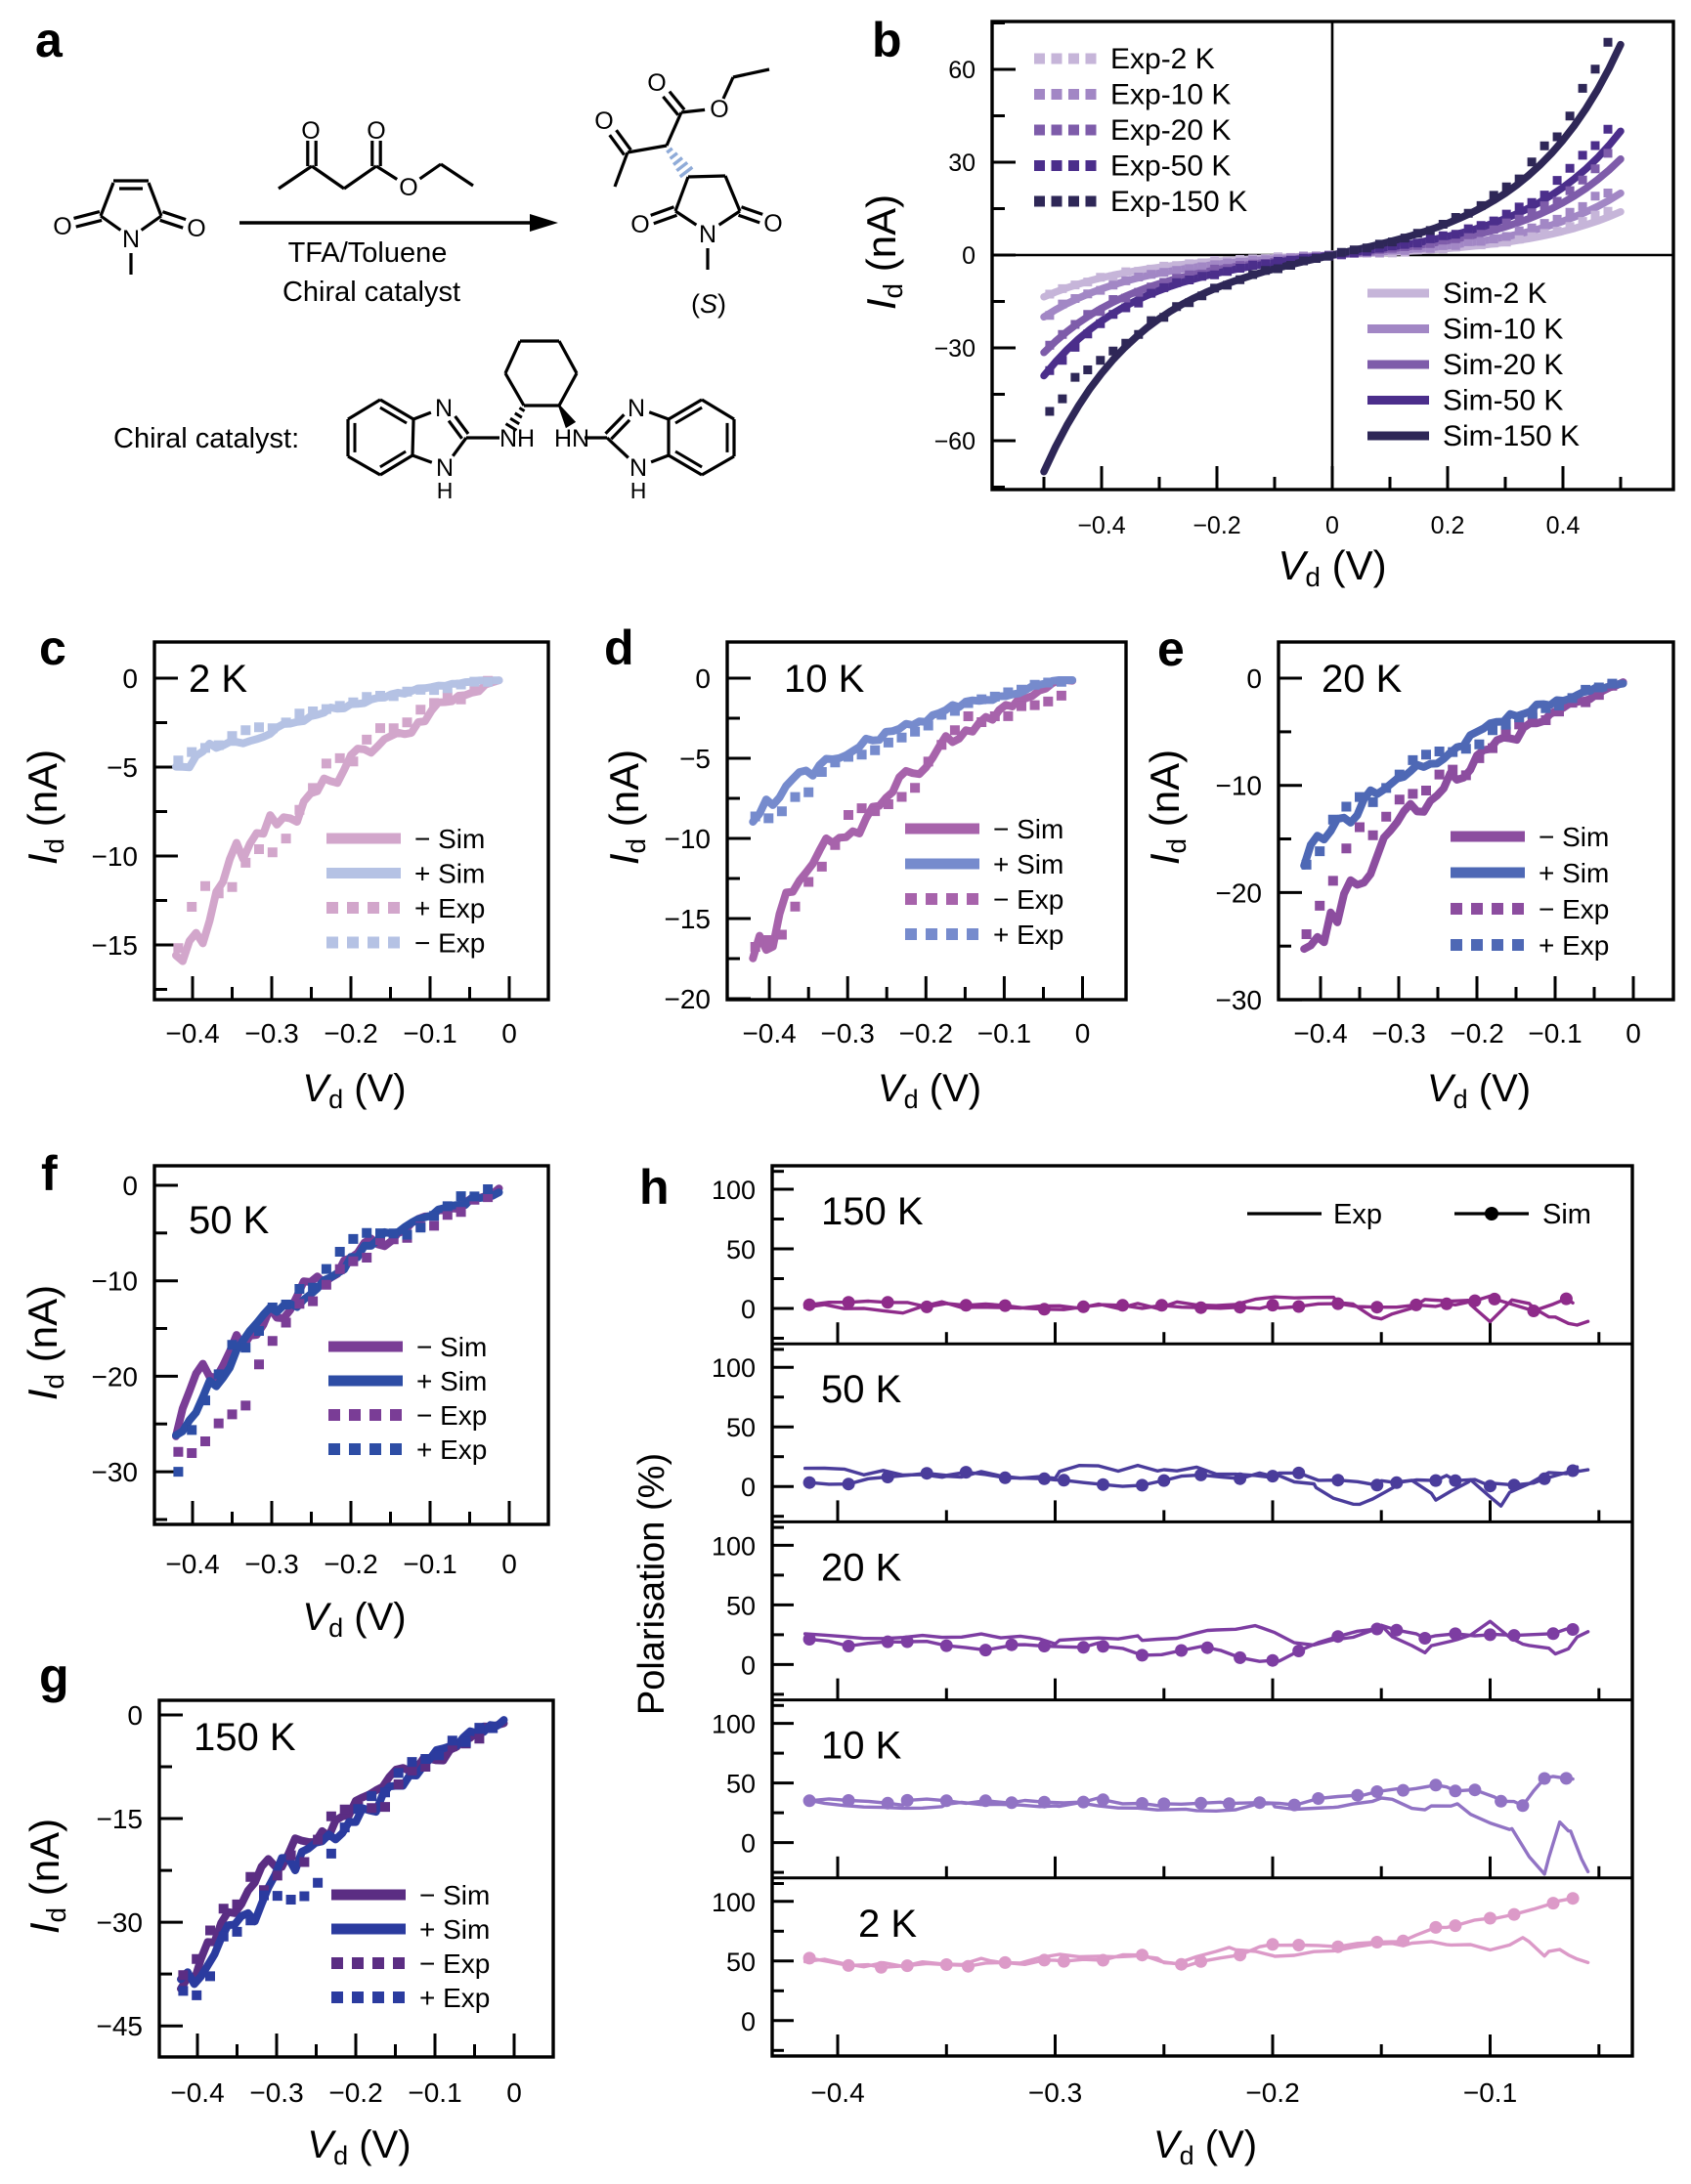 This screenshot has height=2184, width=1691. I want to click on svg-text: f, so click(49, 1173).